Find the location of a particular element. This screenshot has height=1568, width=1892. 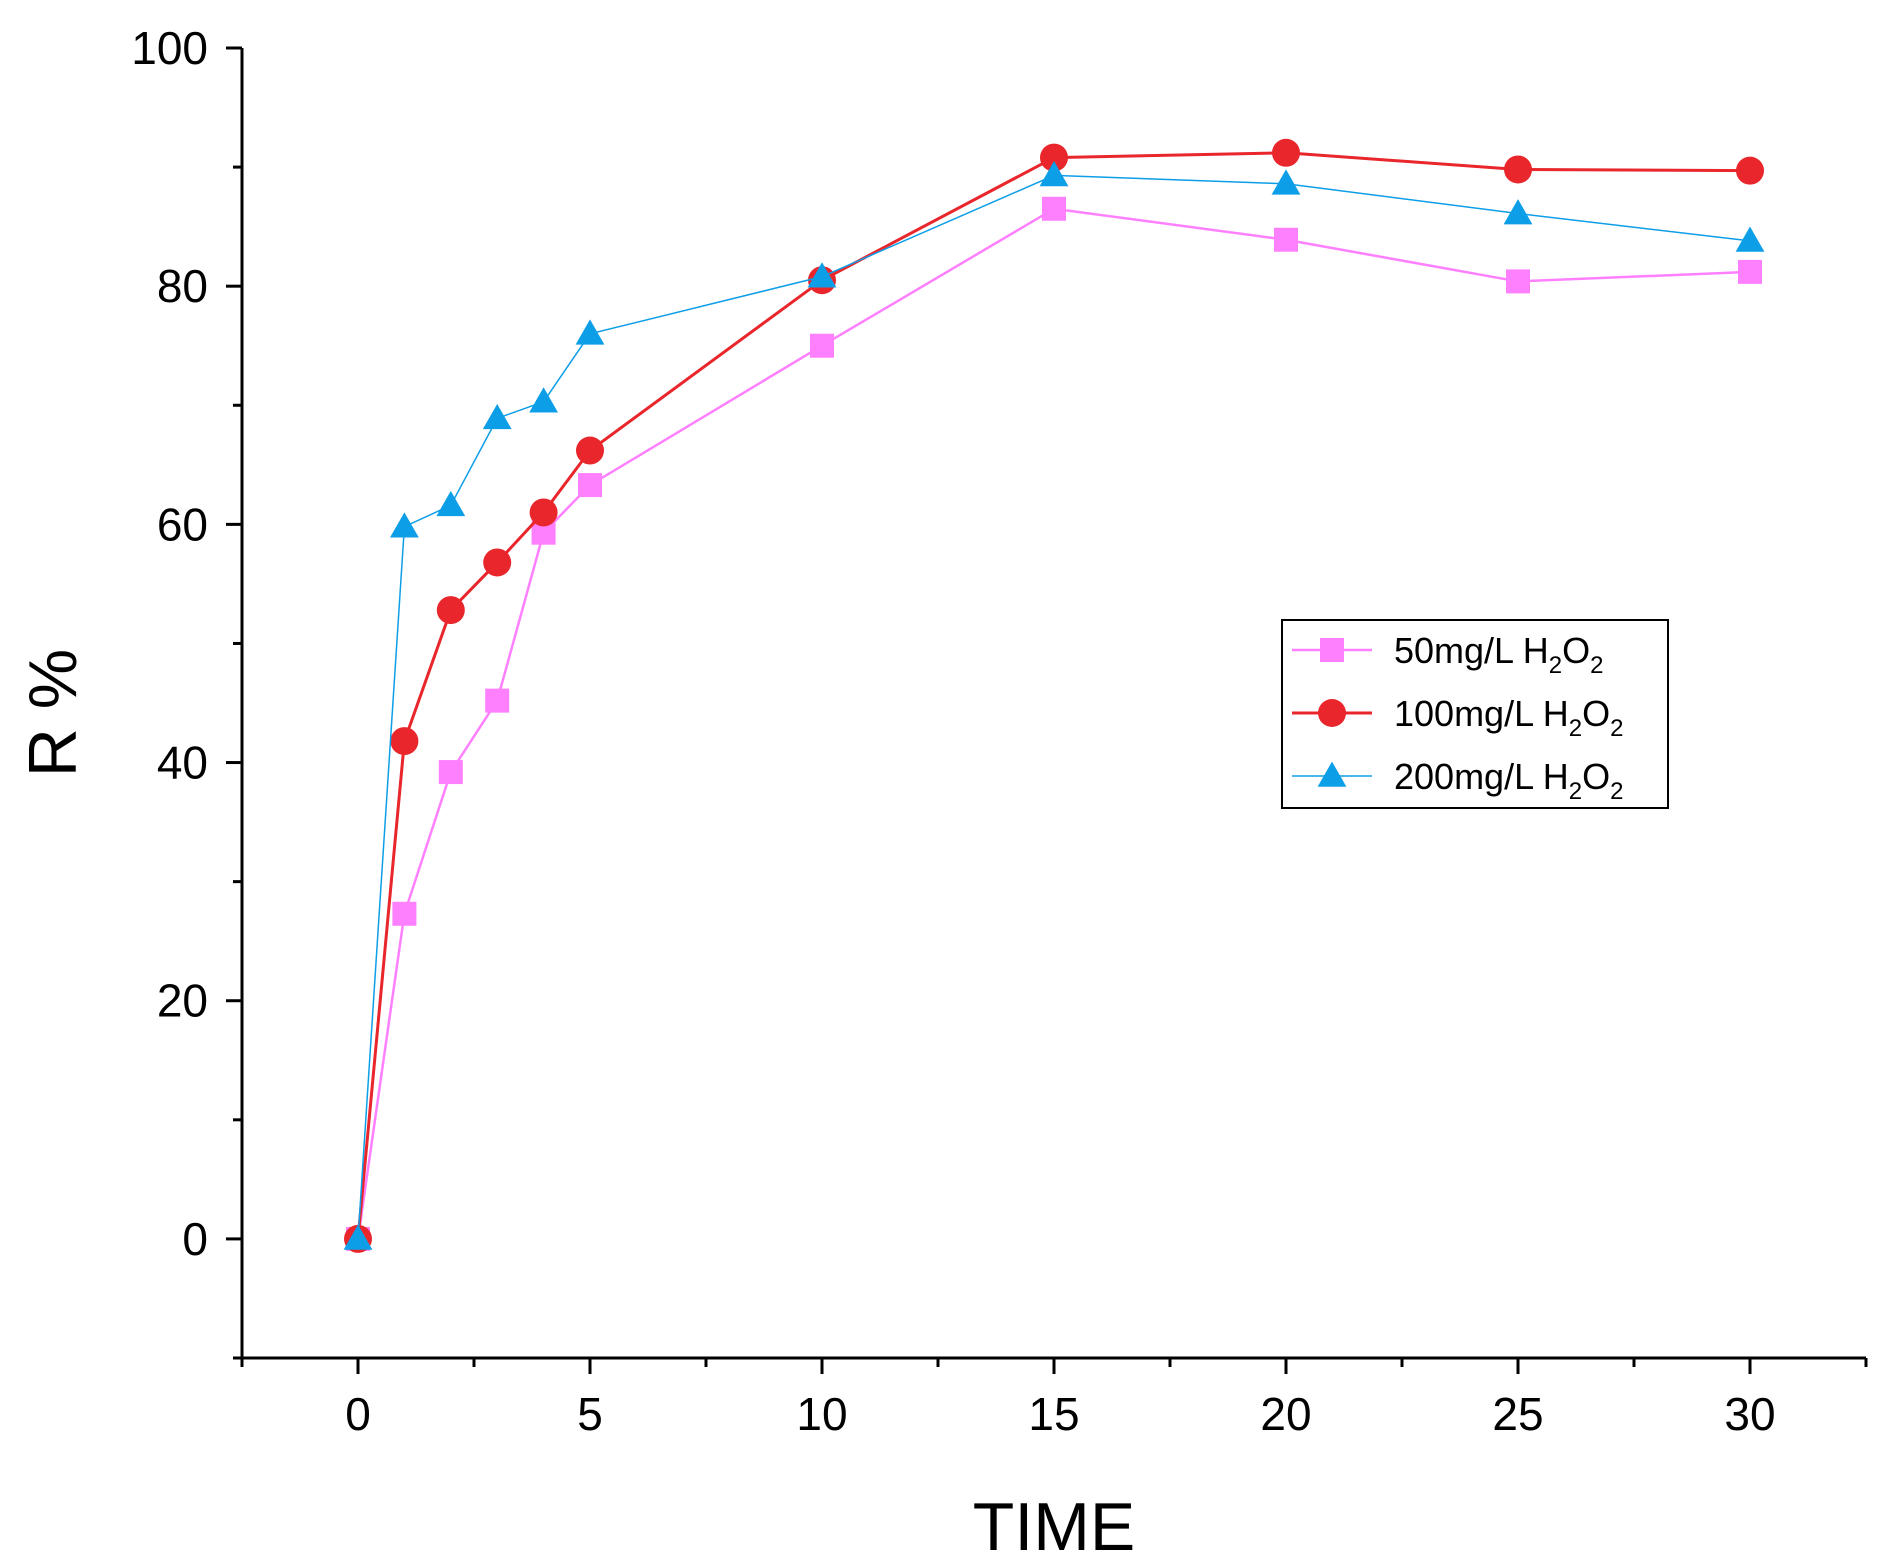

legend-label: 100mg/L H2O2 is located at coordinates (1509, 717).